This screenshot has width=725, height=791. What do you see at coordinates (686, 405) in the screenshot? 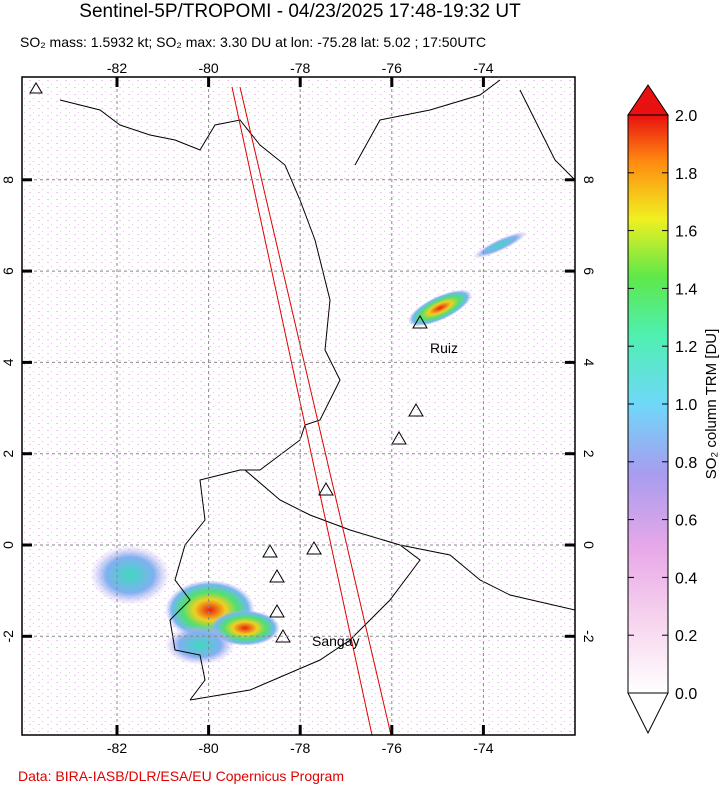
I see `colorbar-tick-label: 1.0` at bounding box center [686, 405].